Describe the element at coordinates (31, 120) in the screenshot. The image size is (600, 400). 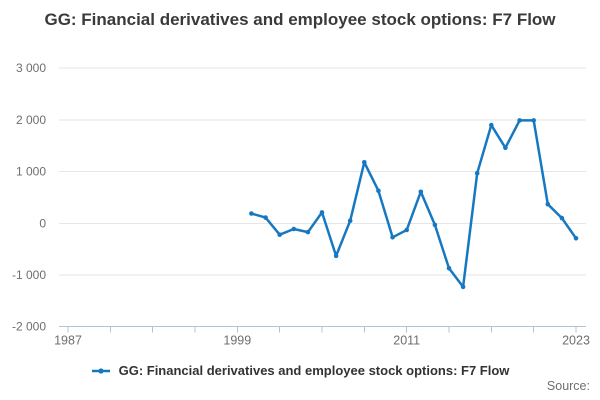
I see `y-axis-tick-label: 2 000` at that location.